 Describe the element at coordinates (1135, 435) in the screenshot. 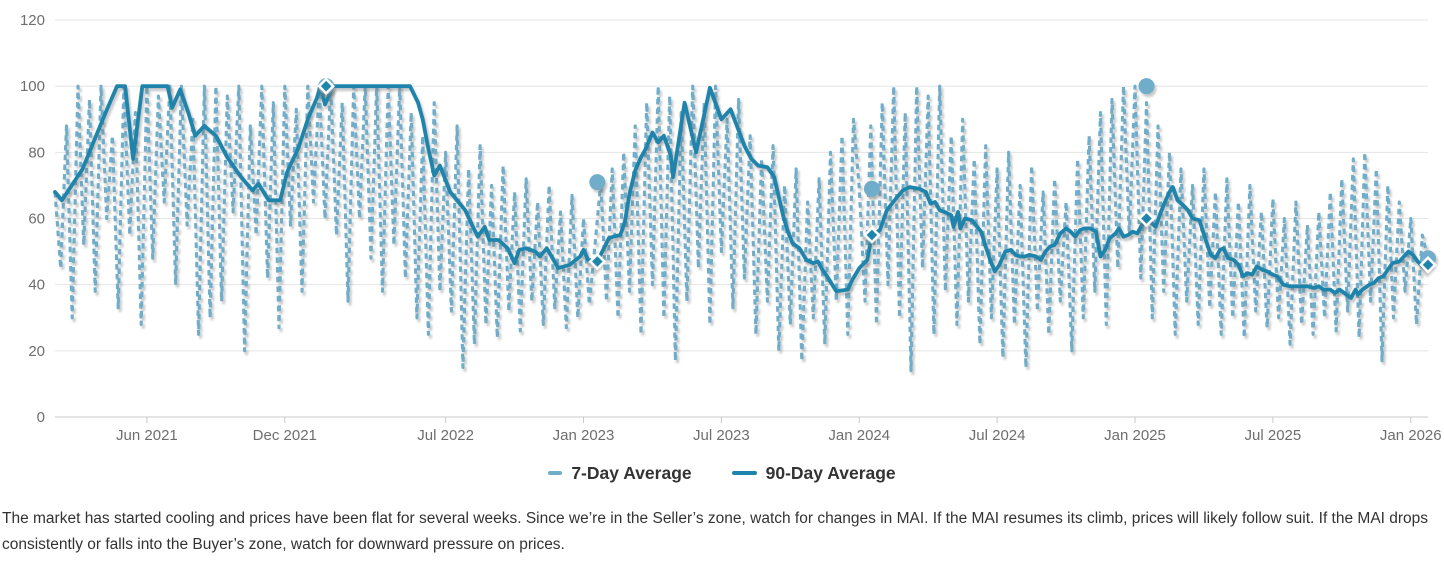

I see `x-axis-tick-label: Jan 2025` at that location.